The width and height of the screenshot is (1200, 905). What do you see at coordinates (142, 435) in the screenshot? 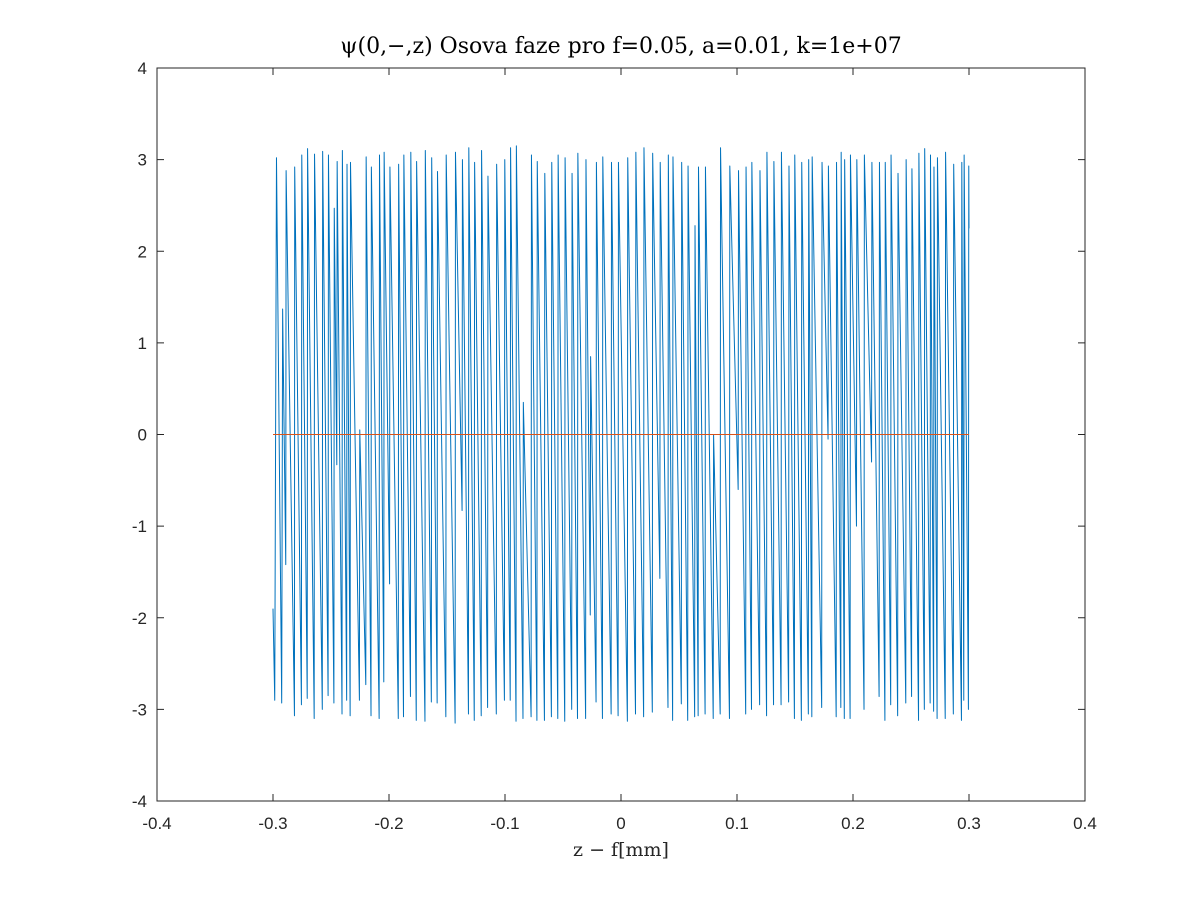
I see `y-tick-label: 0` at bounding box center [142, 435].